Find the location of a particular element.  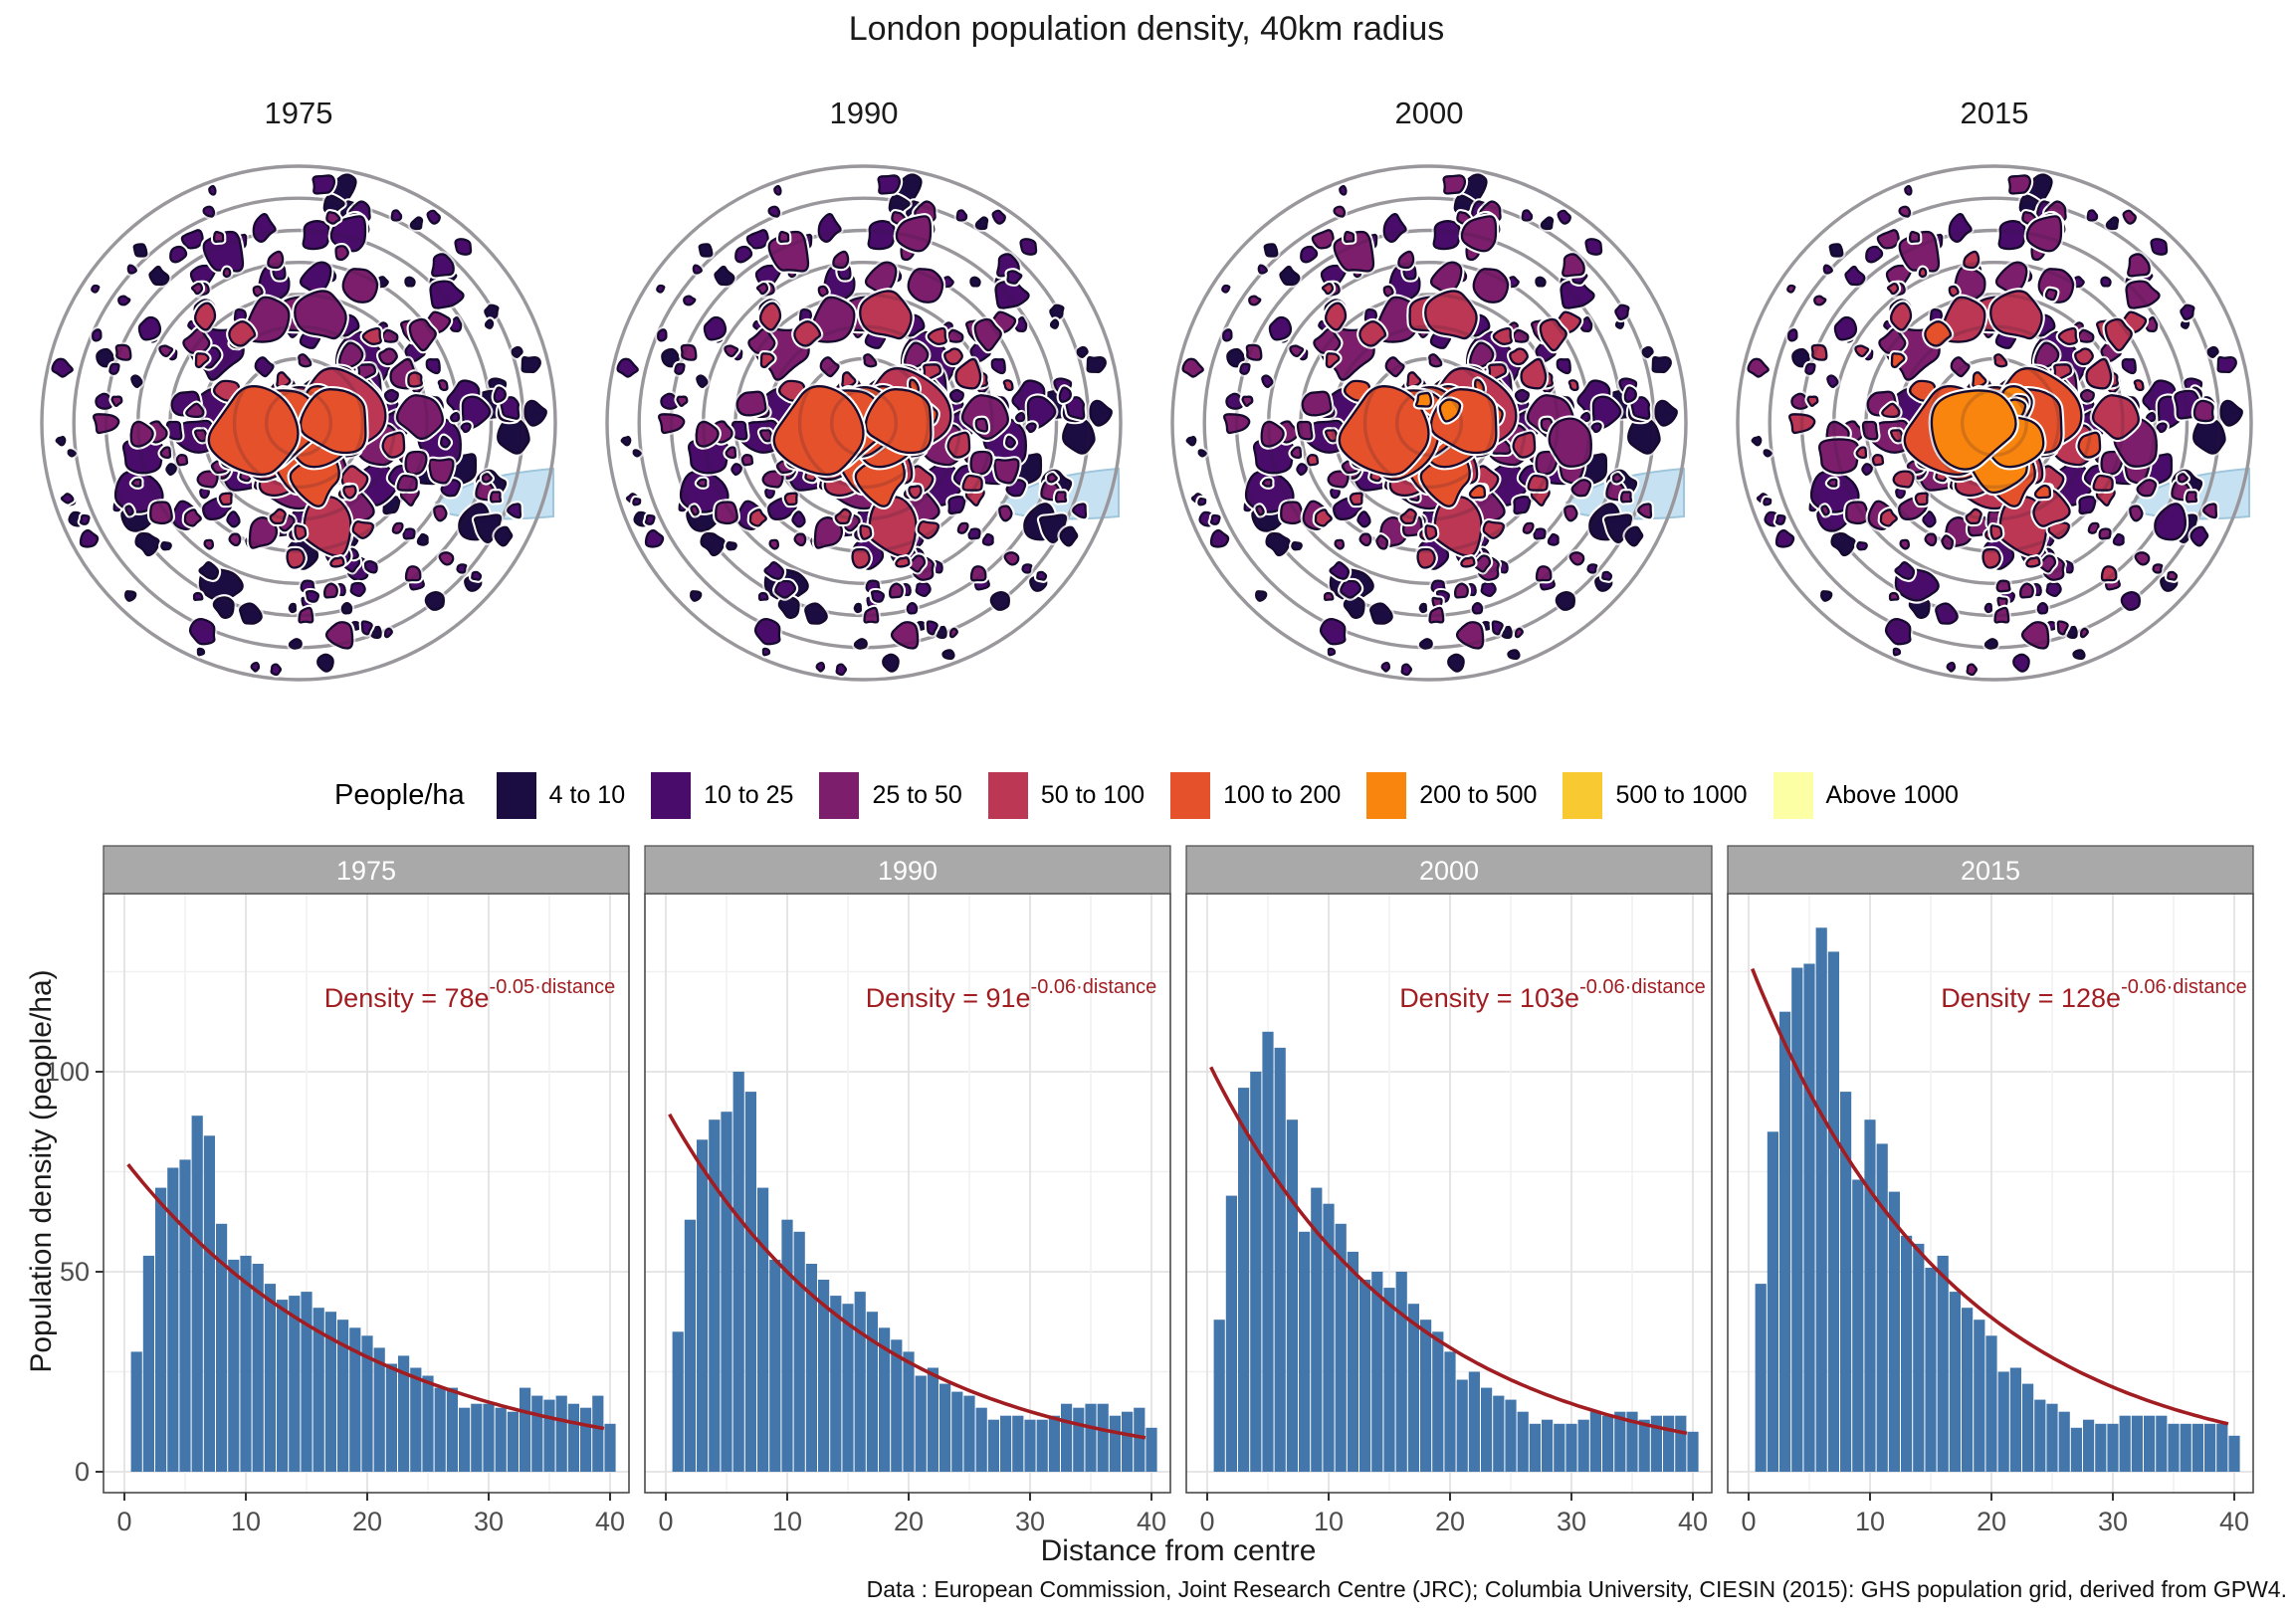

bar-1975-km16 is located at coordinates (318, 1390).